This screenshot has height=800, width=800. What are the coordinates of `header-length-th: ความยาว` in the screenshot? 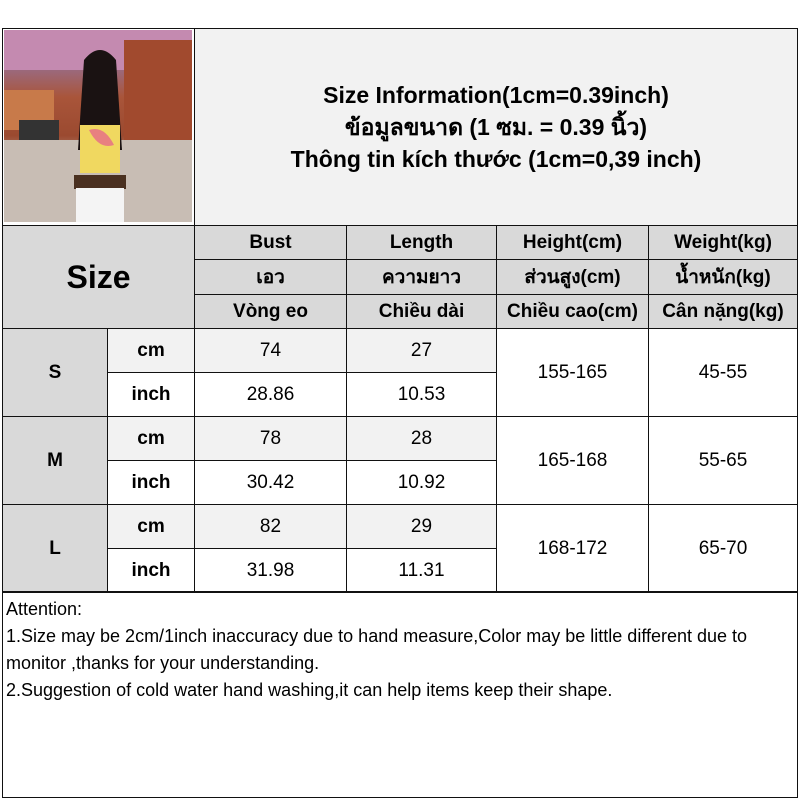 It's located at (421, 277).